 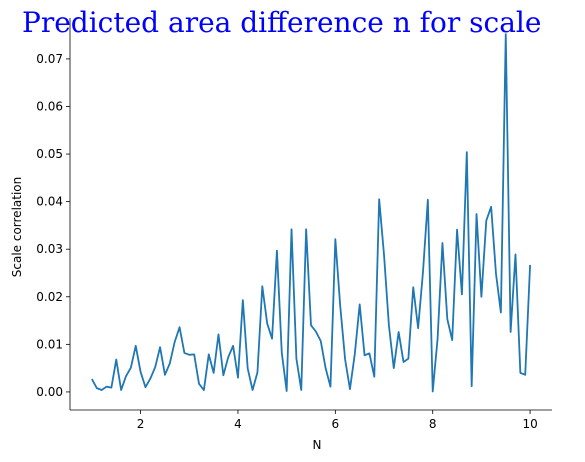 I want to click on y-tick-label: 0.07, so click(x=49, y=59).